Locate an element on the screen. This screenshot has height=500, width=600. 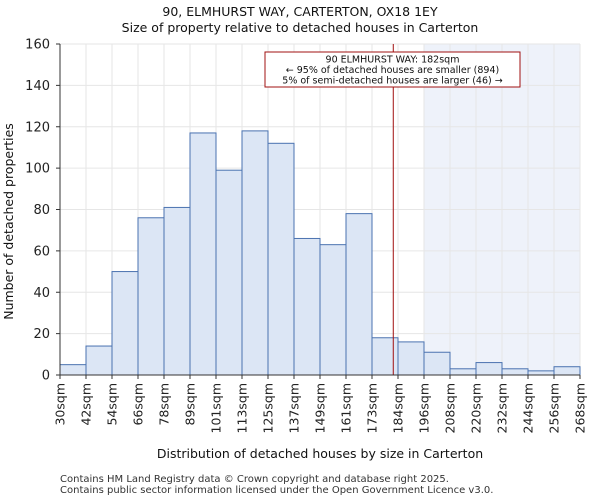
x-tick-label: 173sqm is located at coordinates (372, 408).